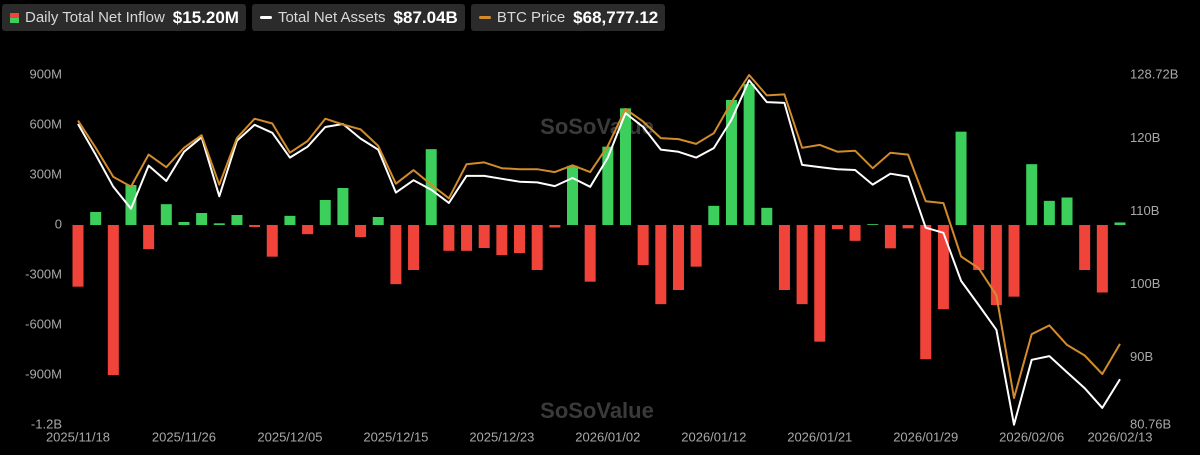 The width and height of the screenshot is (1200, 455). I want to click on x-tick-label: 2026/01/29, so click(925, 436).